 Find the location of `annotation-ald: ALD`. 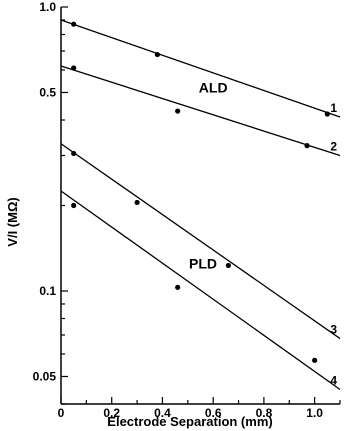

annotation-ald: ALD is located at coordinates (213, 87).